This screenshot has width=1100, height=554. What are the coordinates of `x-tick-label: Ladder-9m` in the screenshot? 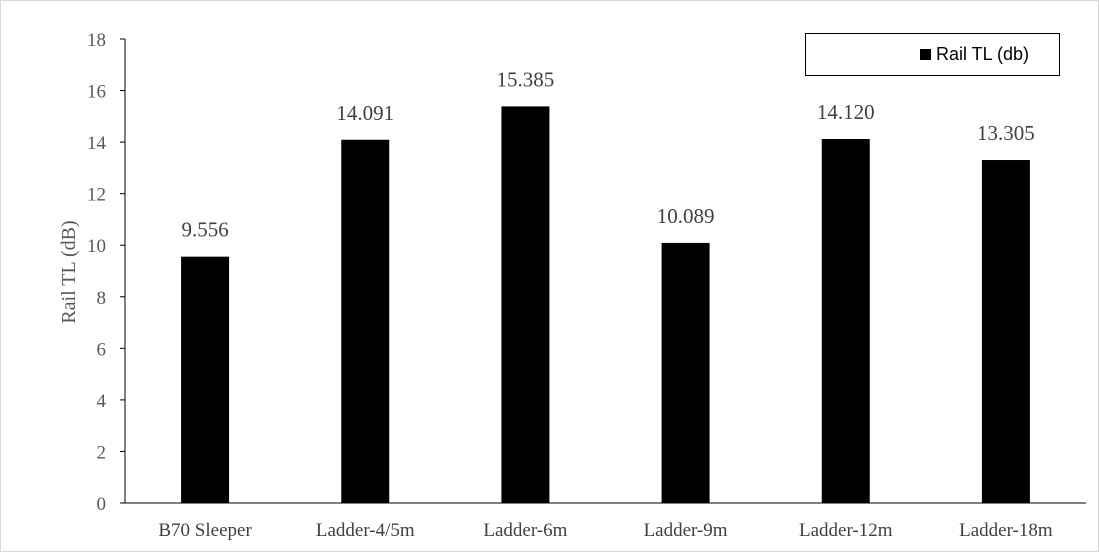 It's located at (686, 530).